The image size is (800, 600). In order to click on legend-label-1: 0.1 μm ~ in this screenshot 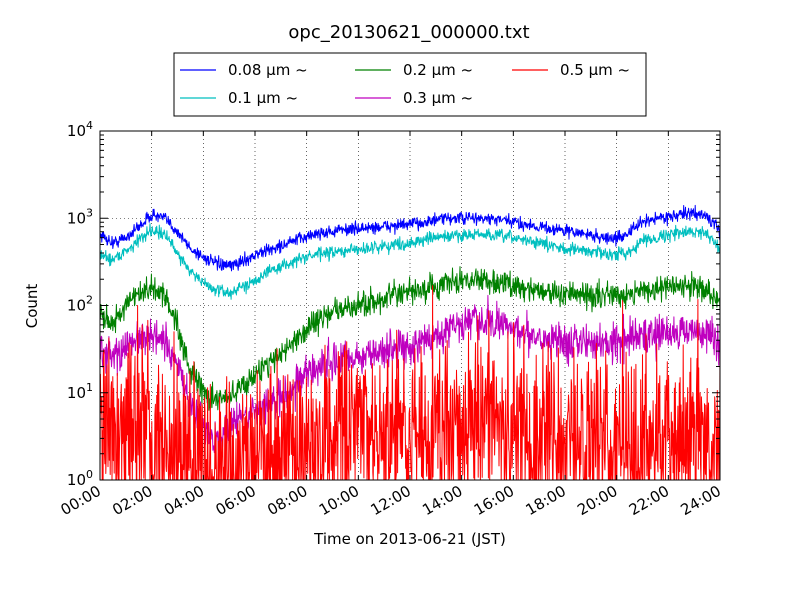, I will do `click(263, 98)`.